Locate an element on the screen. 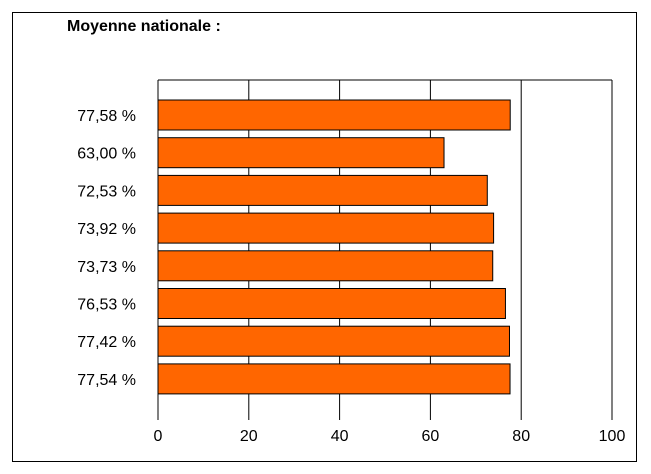  x-tick-label-0: 0 is located at coordinates (158, 436).